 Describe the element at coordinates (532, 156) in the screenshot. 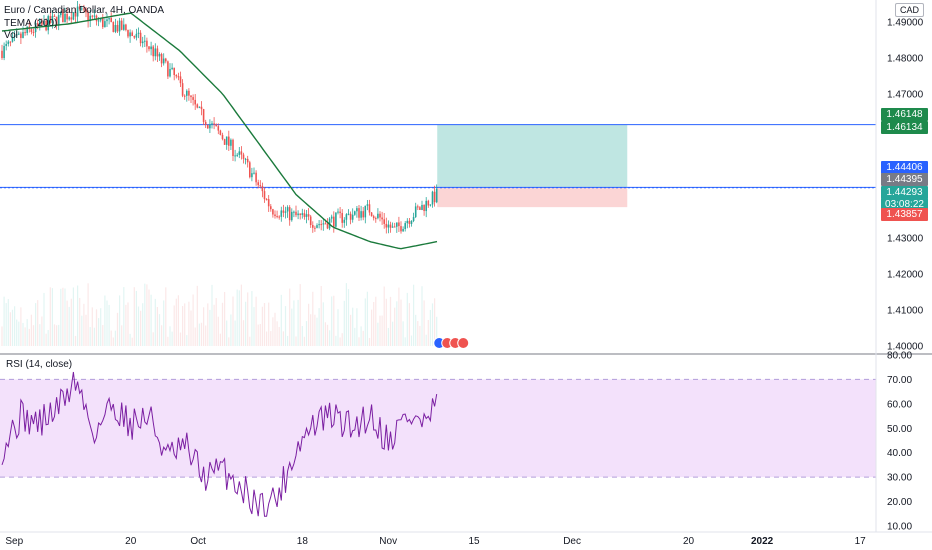

I see `take-profit-zone` at that location.